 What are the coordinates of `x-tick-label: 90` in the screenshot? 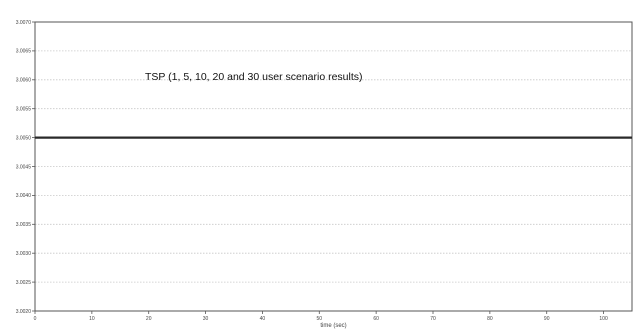 It's located at (547, 319).